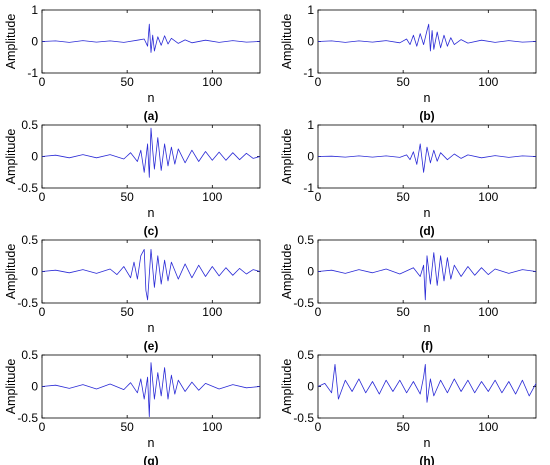  What do you see at coordinates (426, 231) in the screenshot?
I see `subplot-caption: (d)` at bounding box center [426, 231].